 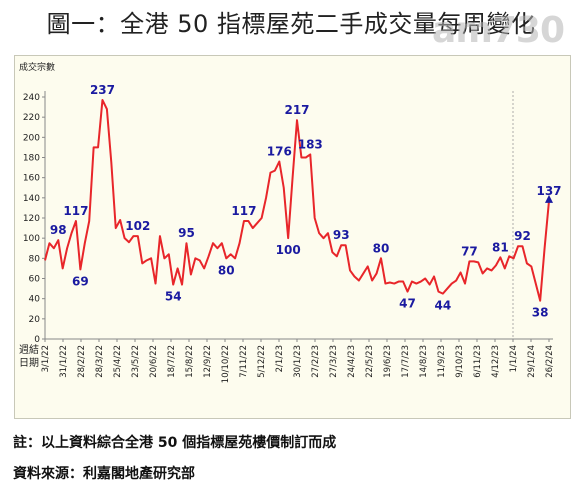 I want to click on y-tick-label: 100, so click(x=31, y=239).